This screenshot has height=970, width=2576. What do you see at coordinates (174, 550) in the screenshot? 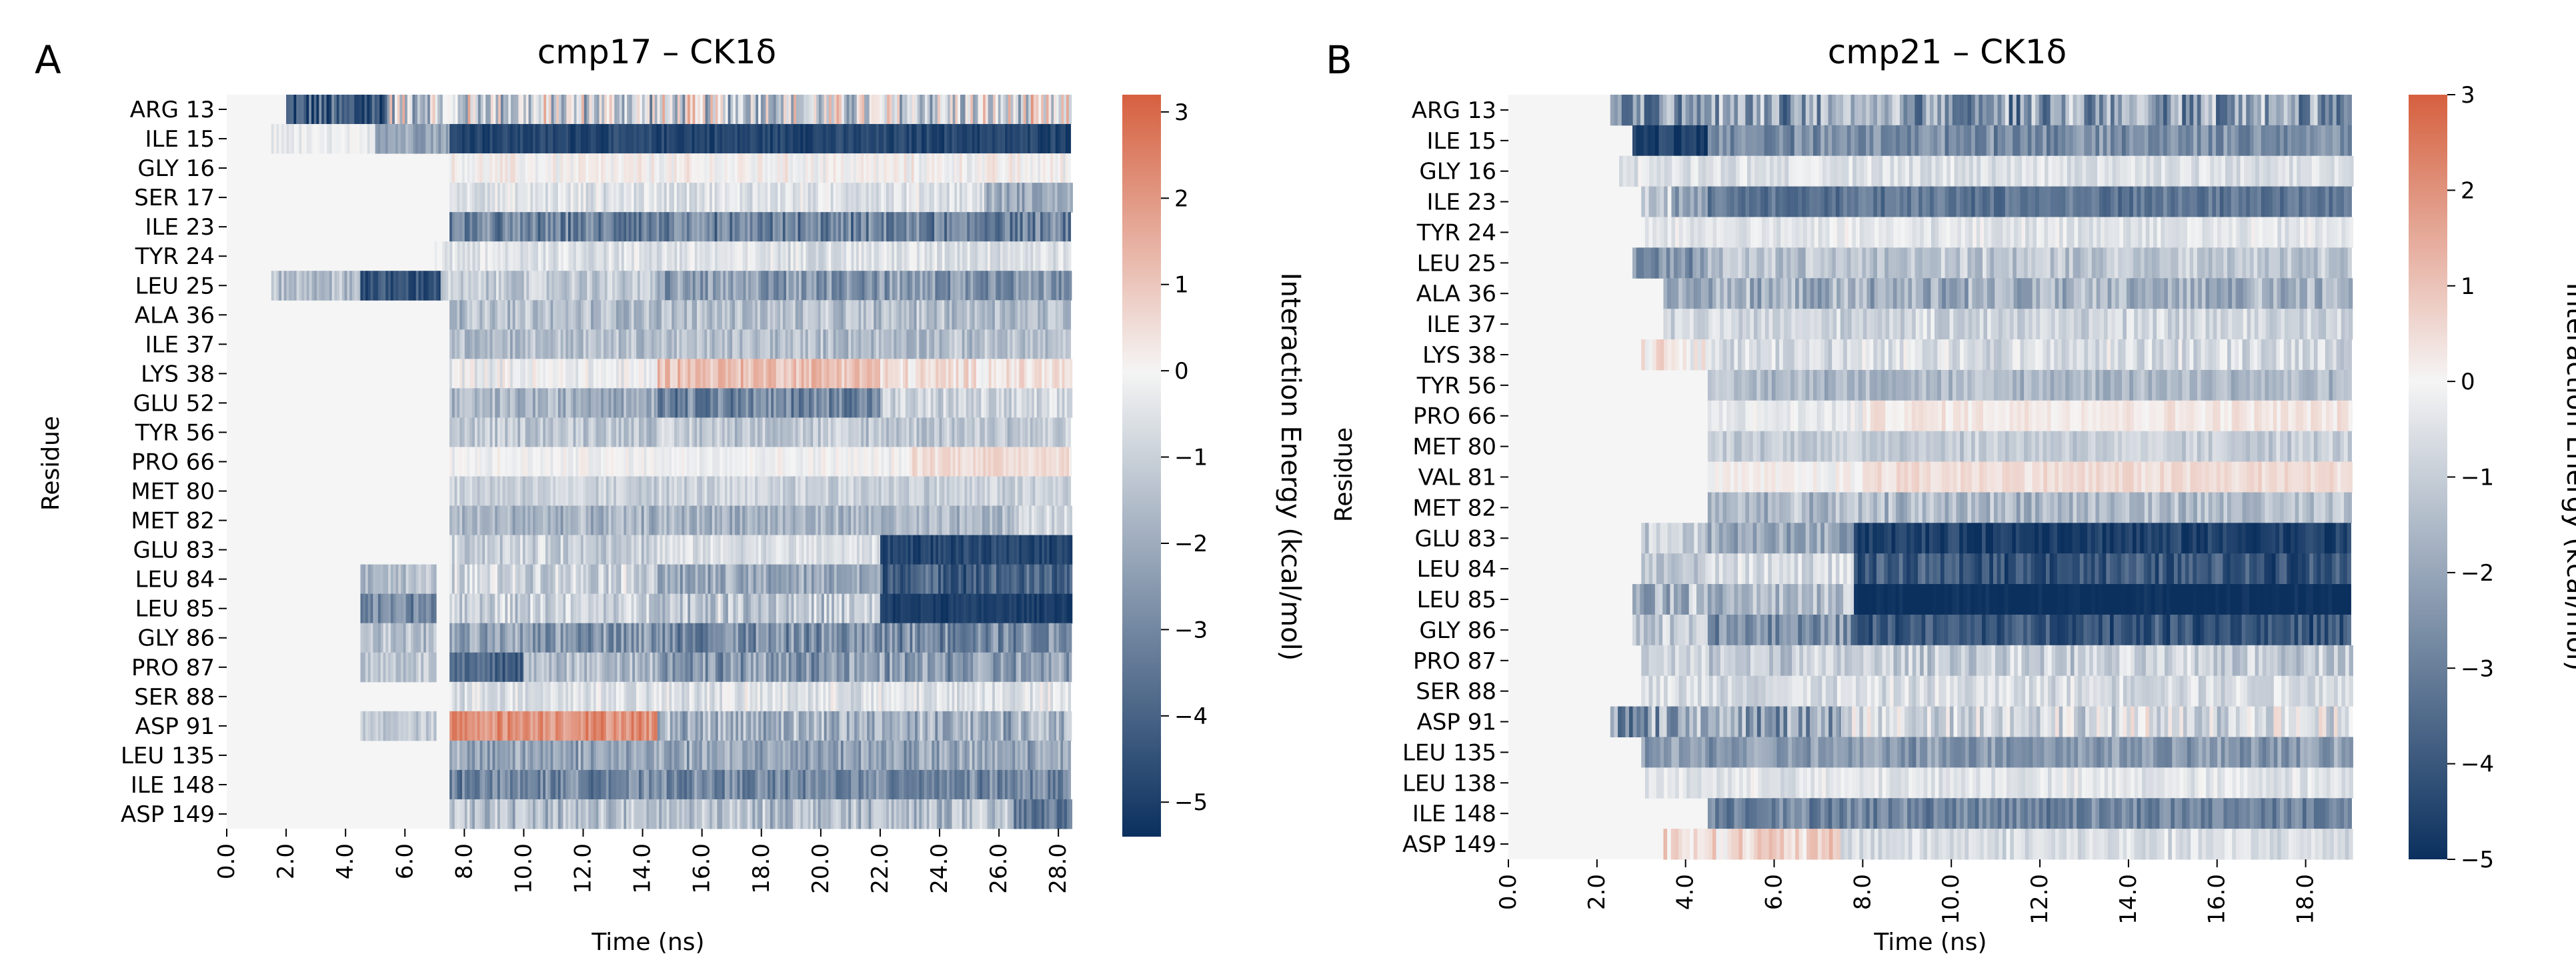
I see `residue-label: GLU 83` at bounding box center [174, 550].